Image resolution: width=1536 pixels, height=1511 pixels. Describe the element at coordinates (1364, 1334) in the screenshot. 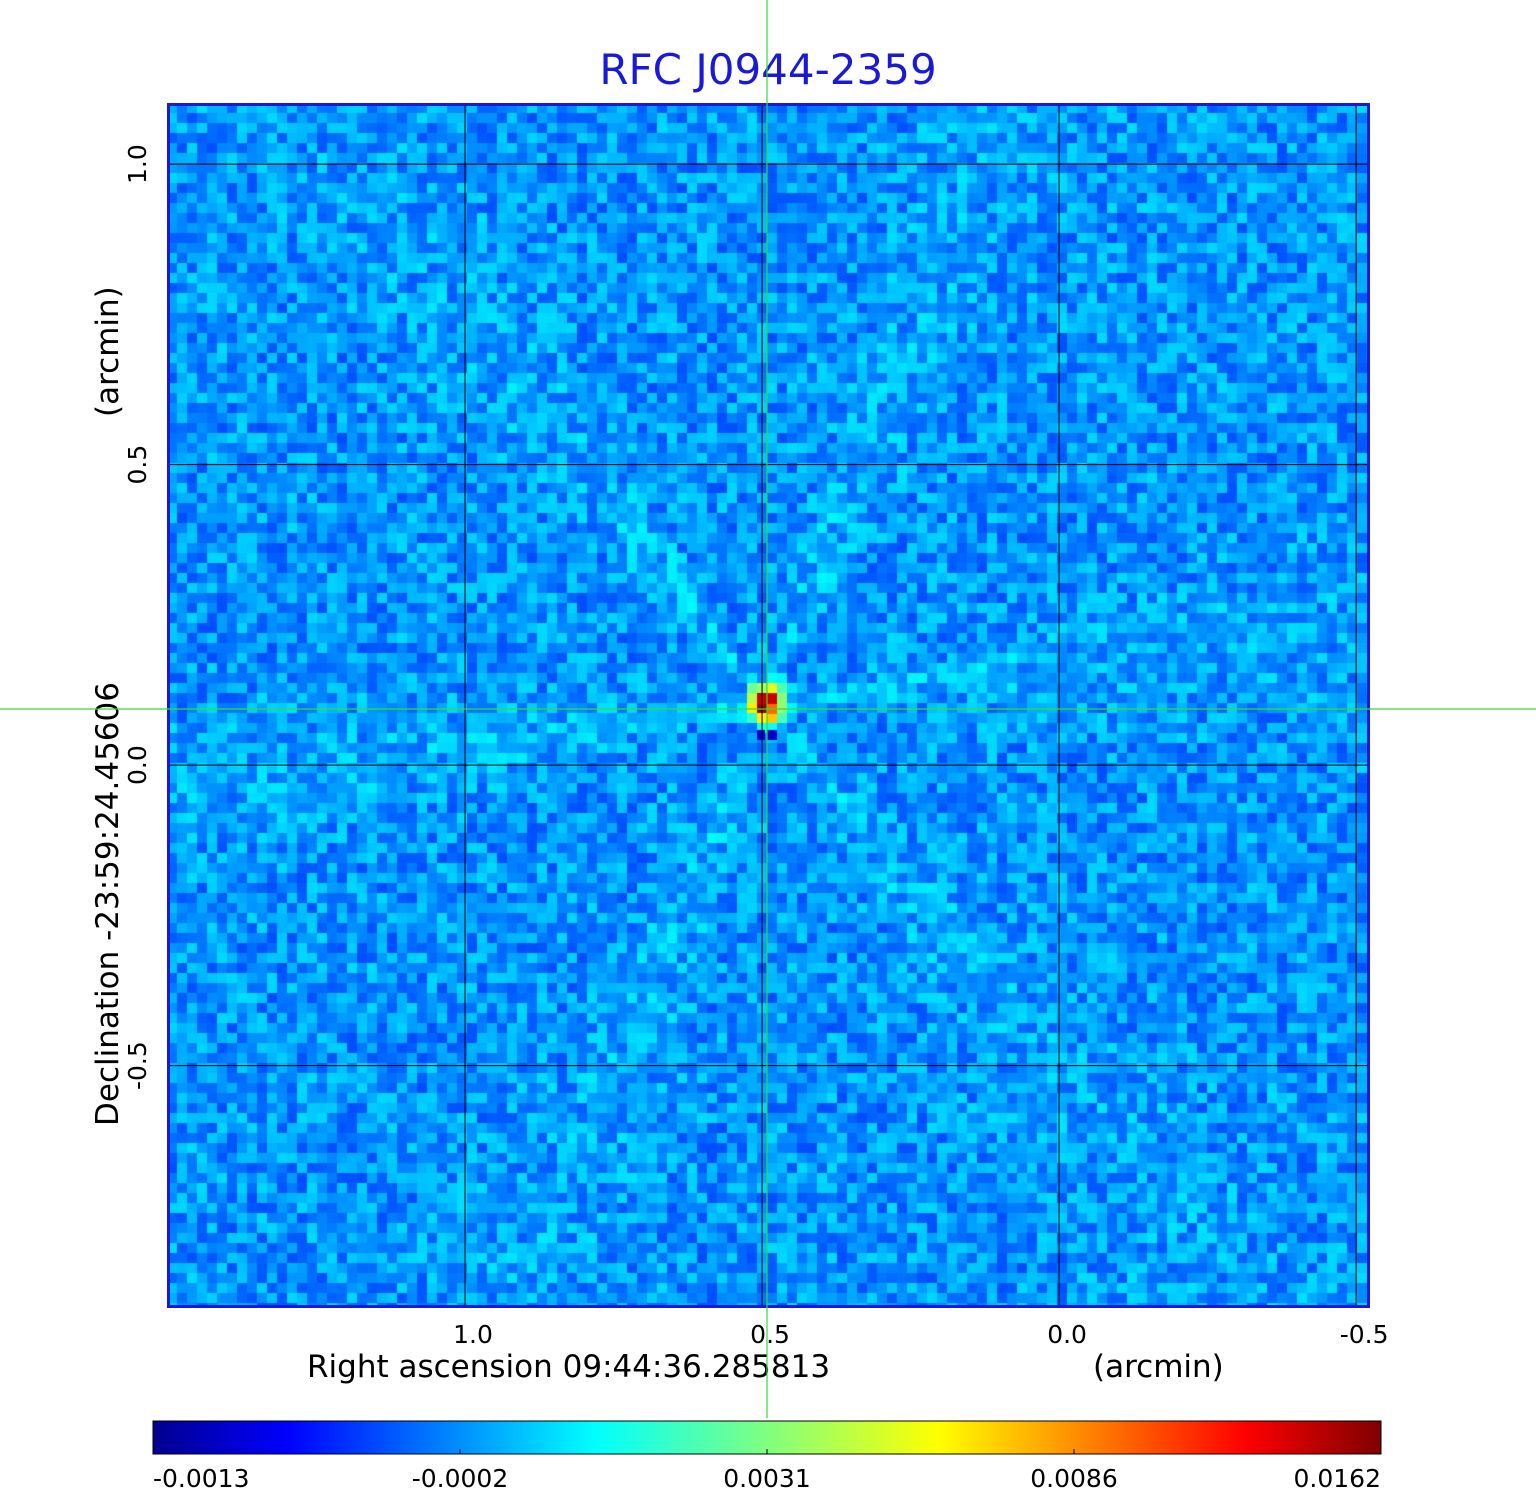

I see `x-tick-label: -0.5` at that location.